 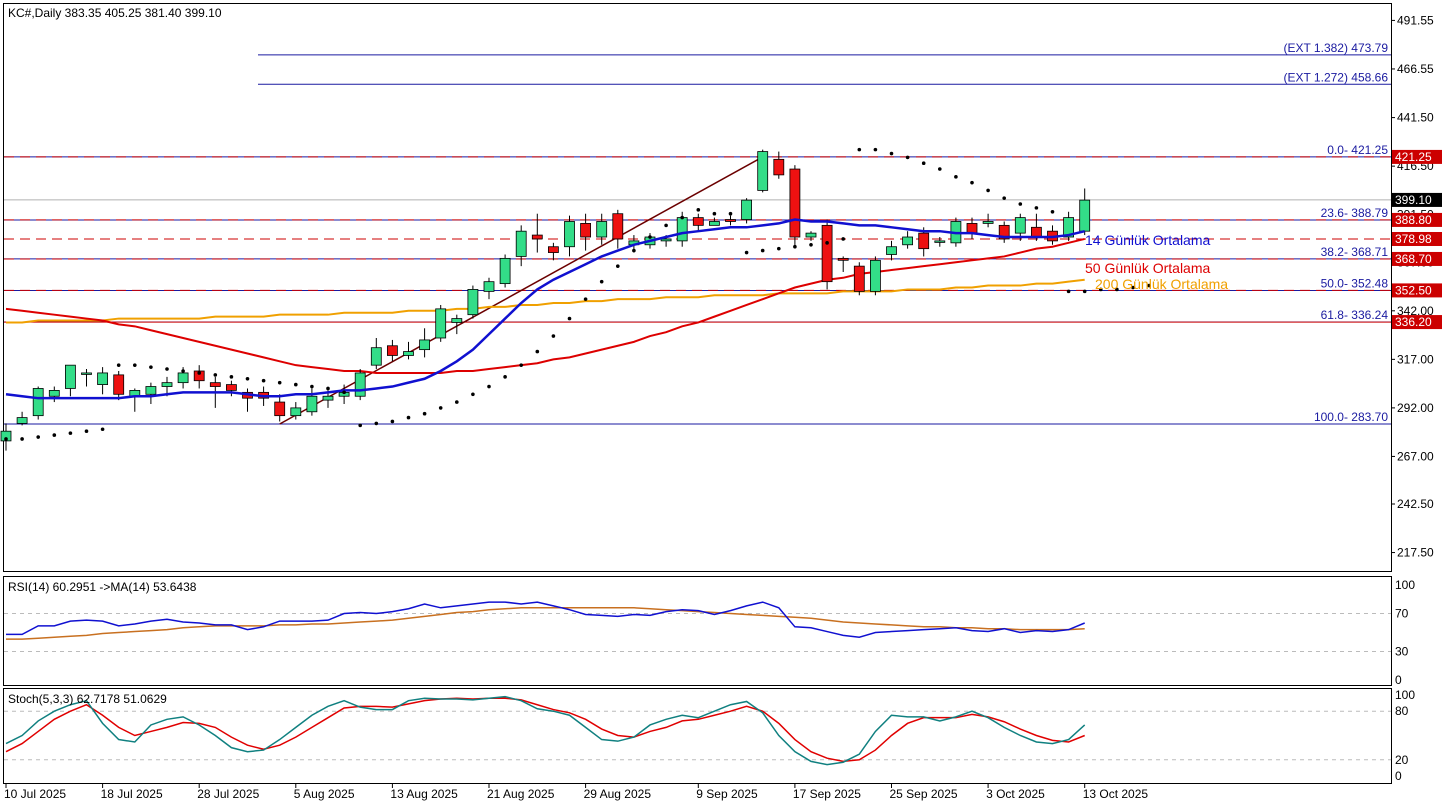 What do you see at coordinates (924, 794) in the screenshot?
I see `x-tick-label: 25 Sep 2025` at bounding box center [924, 794].